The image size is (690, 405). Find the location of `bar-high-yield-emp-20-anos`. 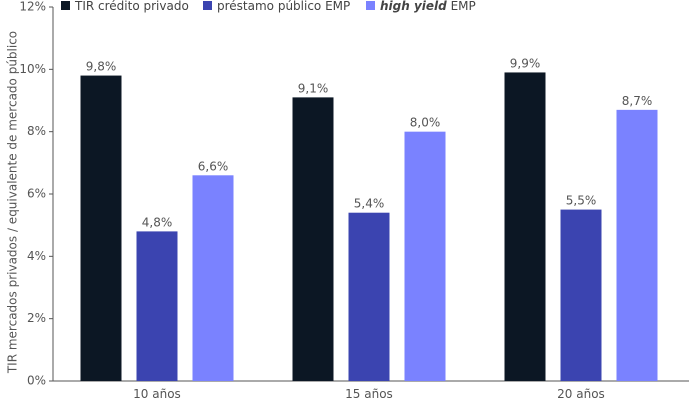

bar-high-yield-emp-20-anos is located at coordinates (637, 245).